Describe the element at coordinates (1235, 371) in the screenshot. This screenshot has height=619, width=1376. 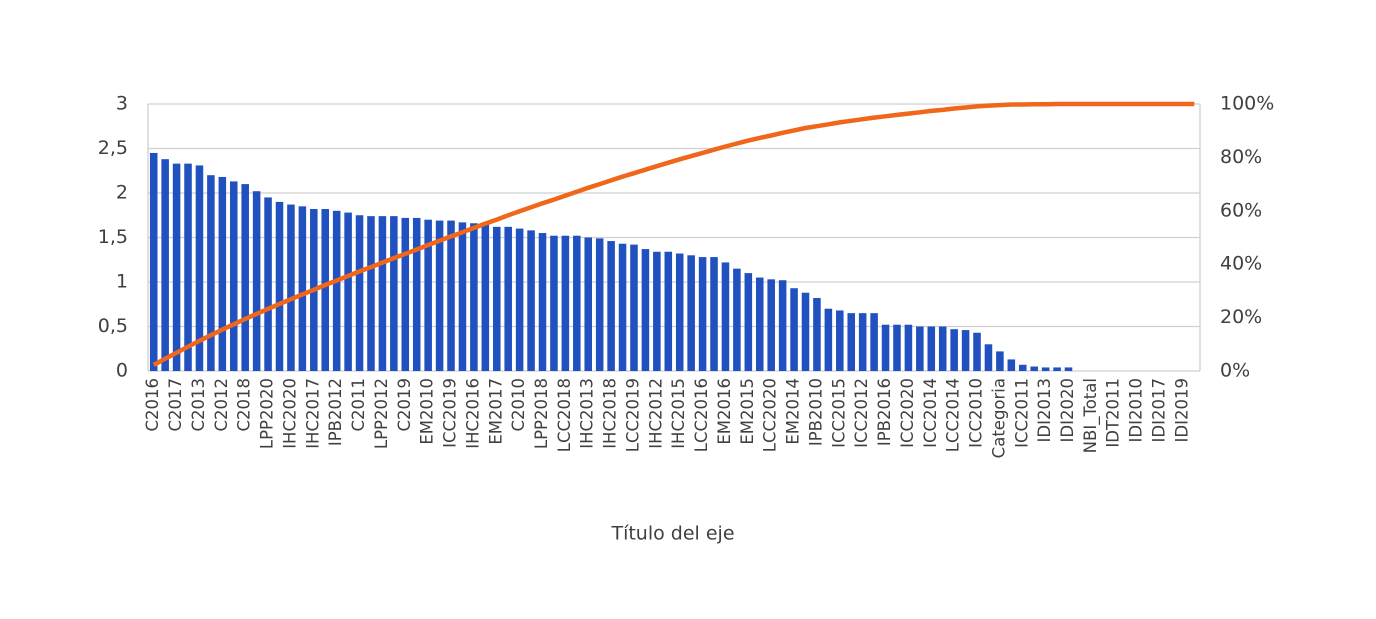
I see `y2-tick-label: 0%` at that location.